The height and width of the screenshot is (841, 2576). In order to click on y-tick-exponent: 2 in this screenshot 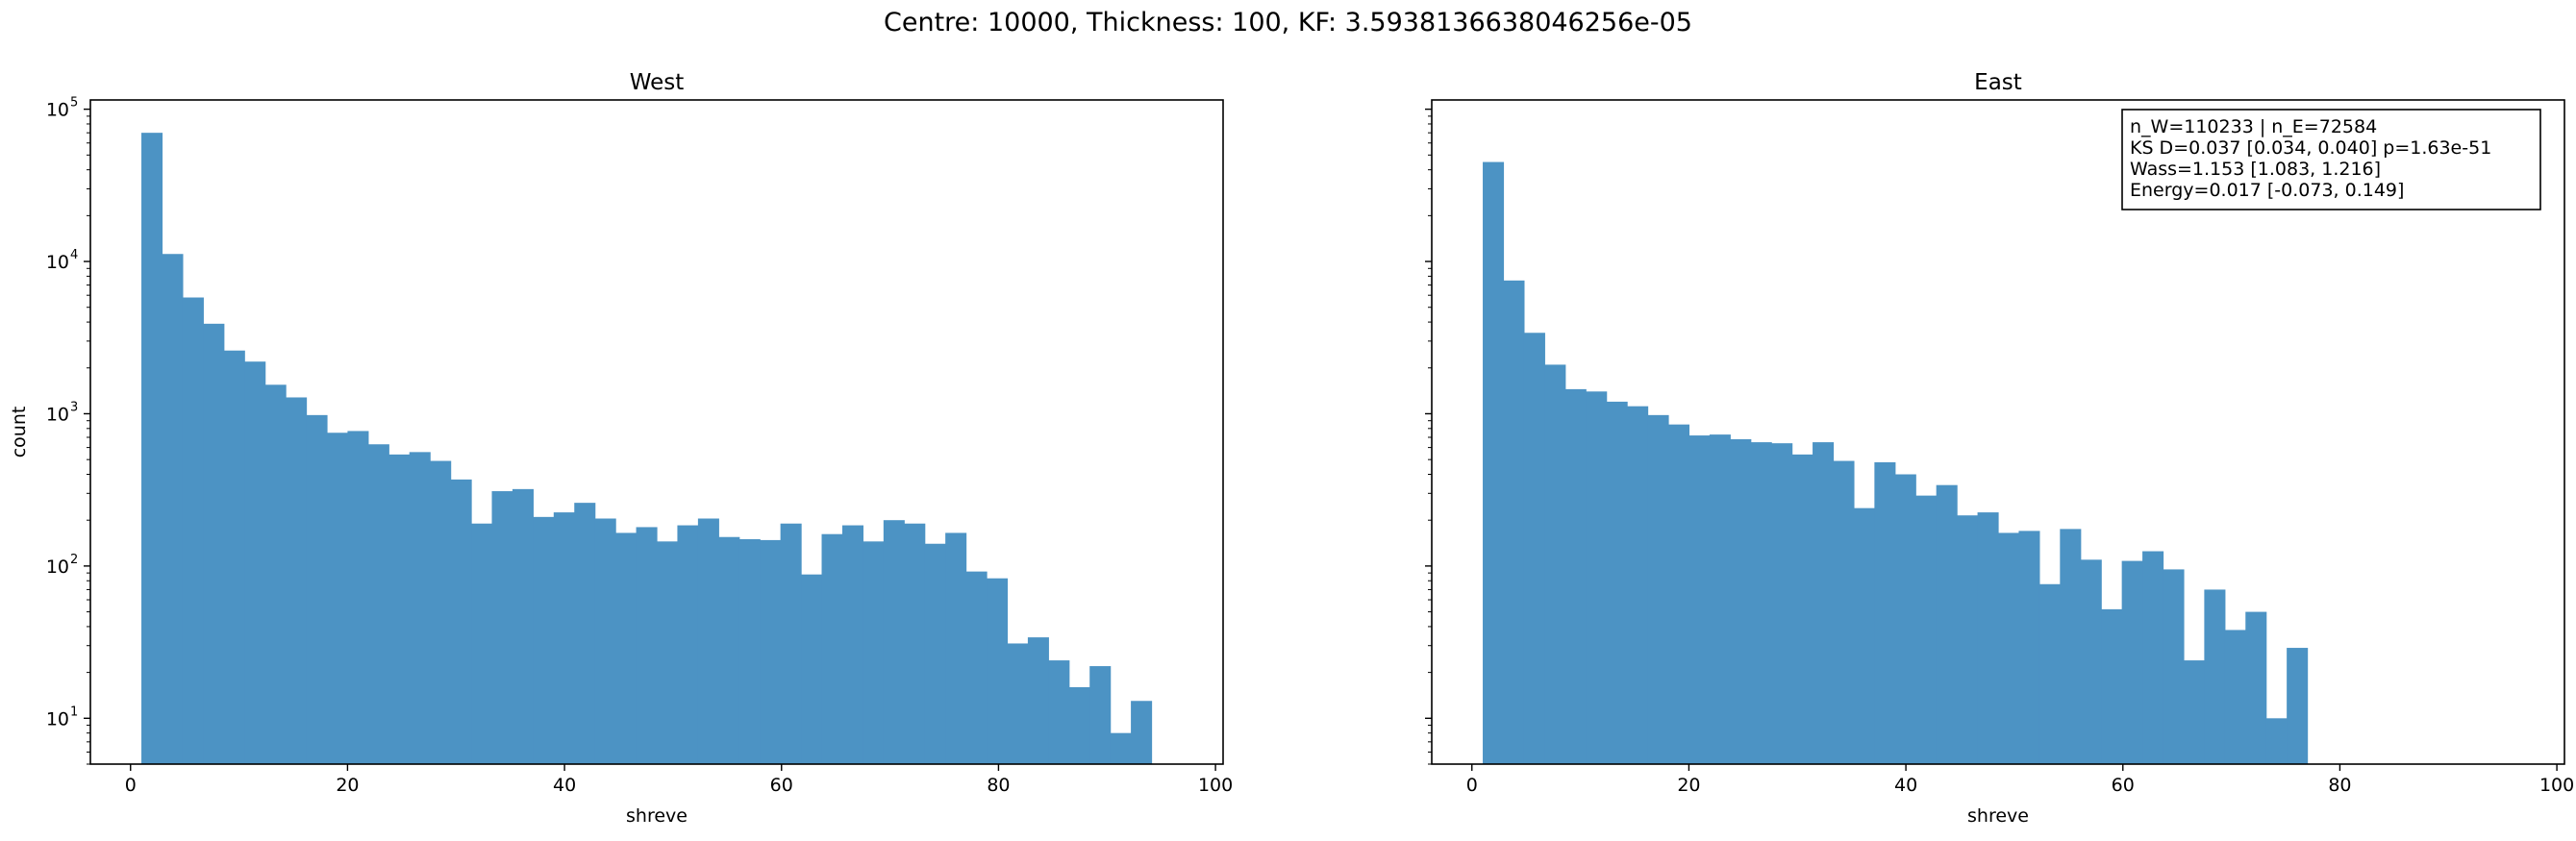, I will do `click(74, 560)`.